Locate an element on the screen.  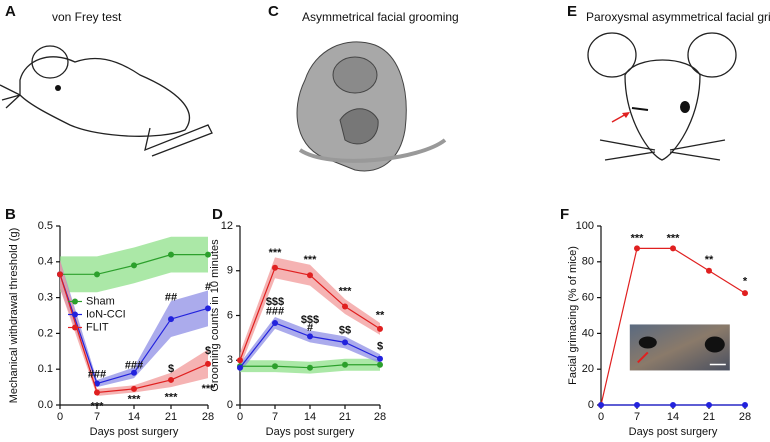
significance-marker: ## is located at coordinates (171, 298).